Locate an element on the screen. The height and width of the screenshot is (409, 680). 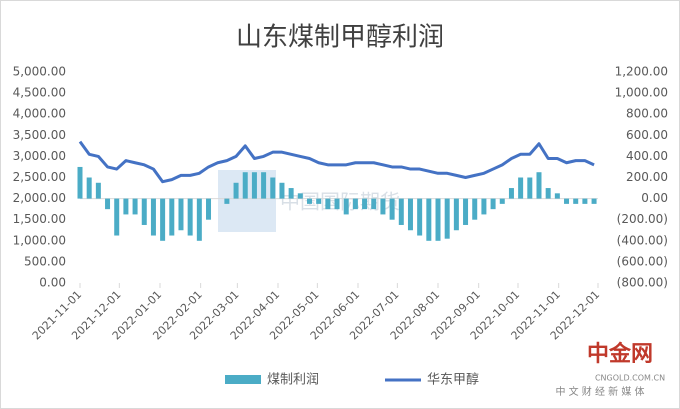
y2-tick-label: 600.00 is located at coordinates (647, 135).